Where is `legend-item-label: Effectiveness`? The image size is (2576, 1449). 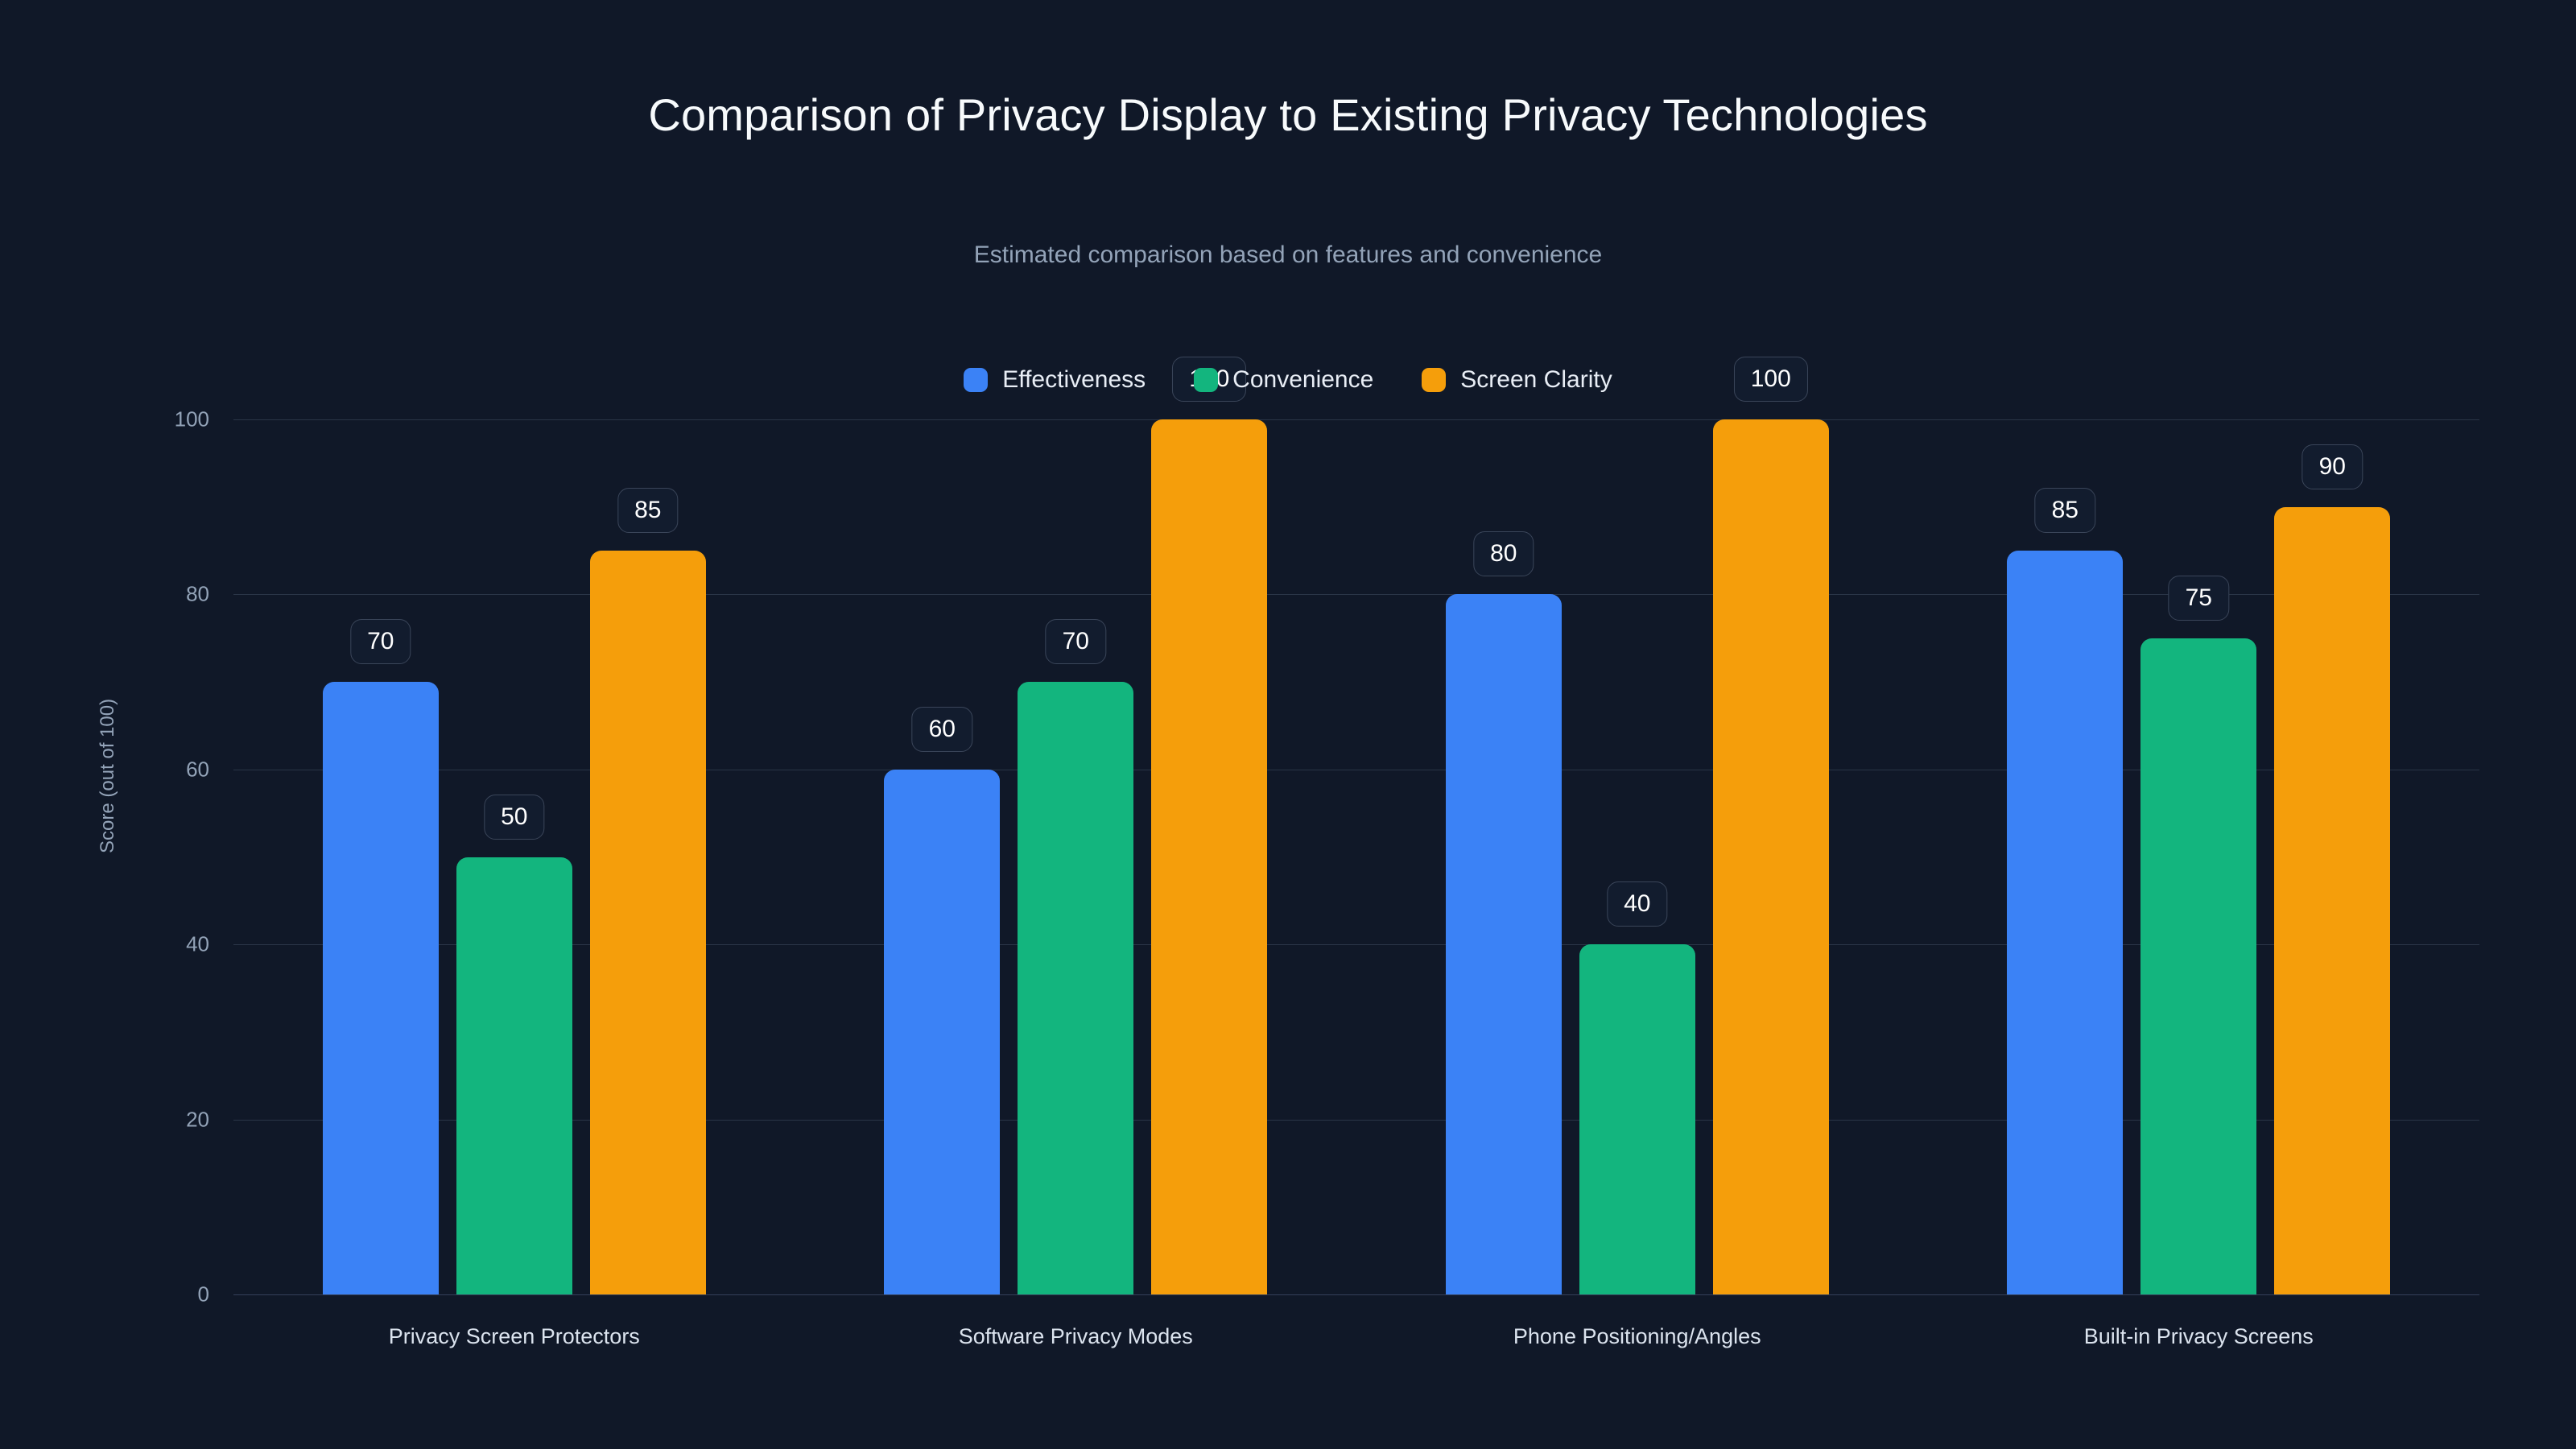 legend-item-label: Effectiveness is located at coordinates (1074, 379).